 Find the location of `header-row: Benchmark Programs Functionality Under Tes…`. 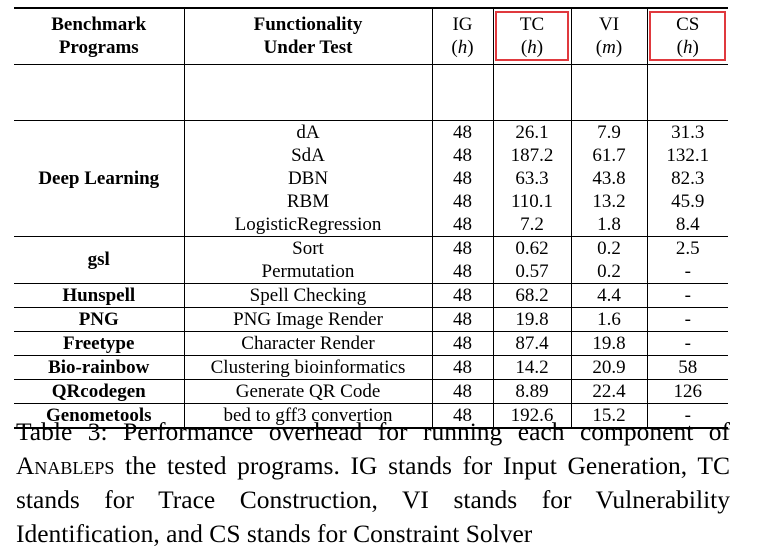

header-row: Benchmark Programs Functionality Under Tes… is located at coordinates (371, 36).